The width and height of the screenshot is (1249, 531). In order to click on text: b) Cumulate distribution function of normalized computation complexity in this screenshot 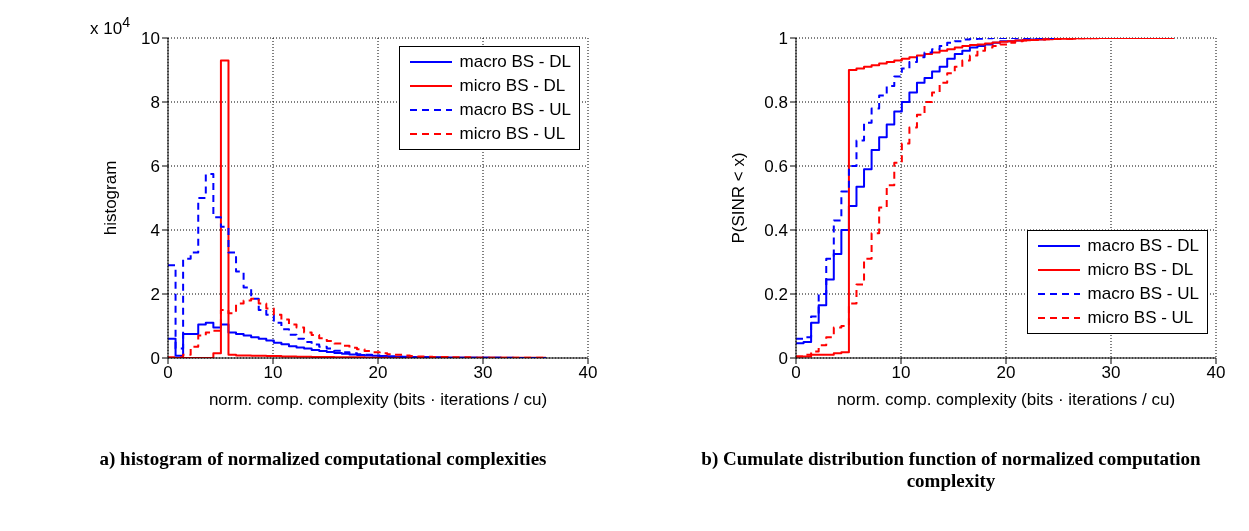, I will do `click(951, 470)`.